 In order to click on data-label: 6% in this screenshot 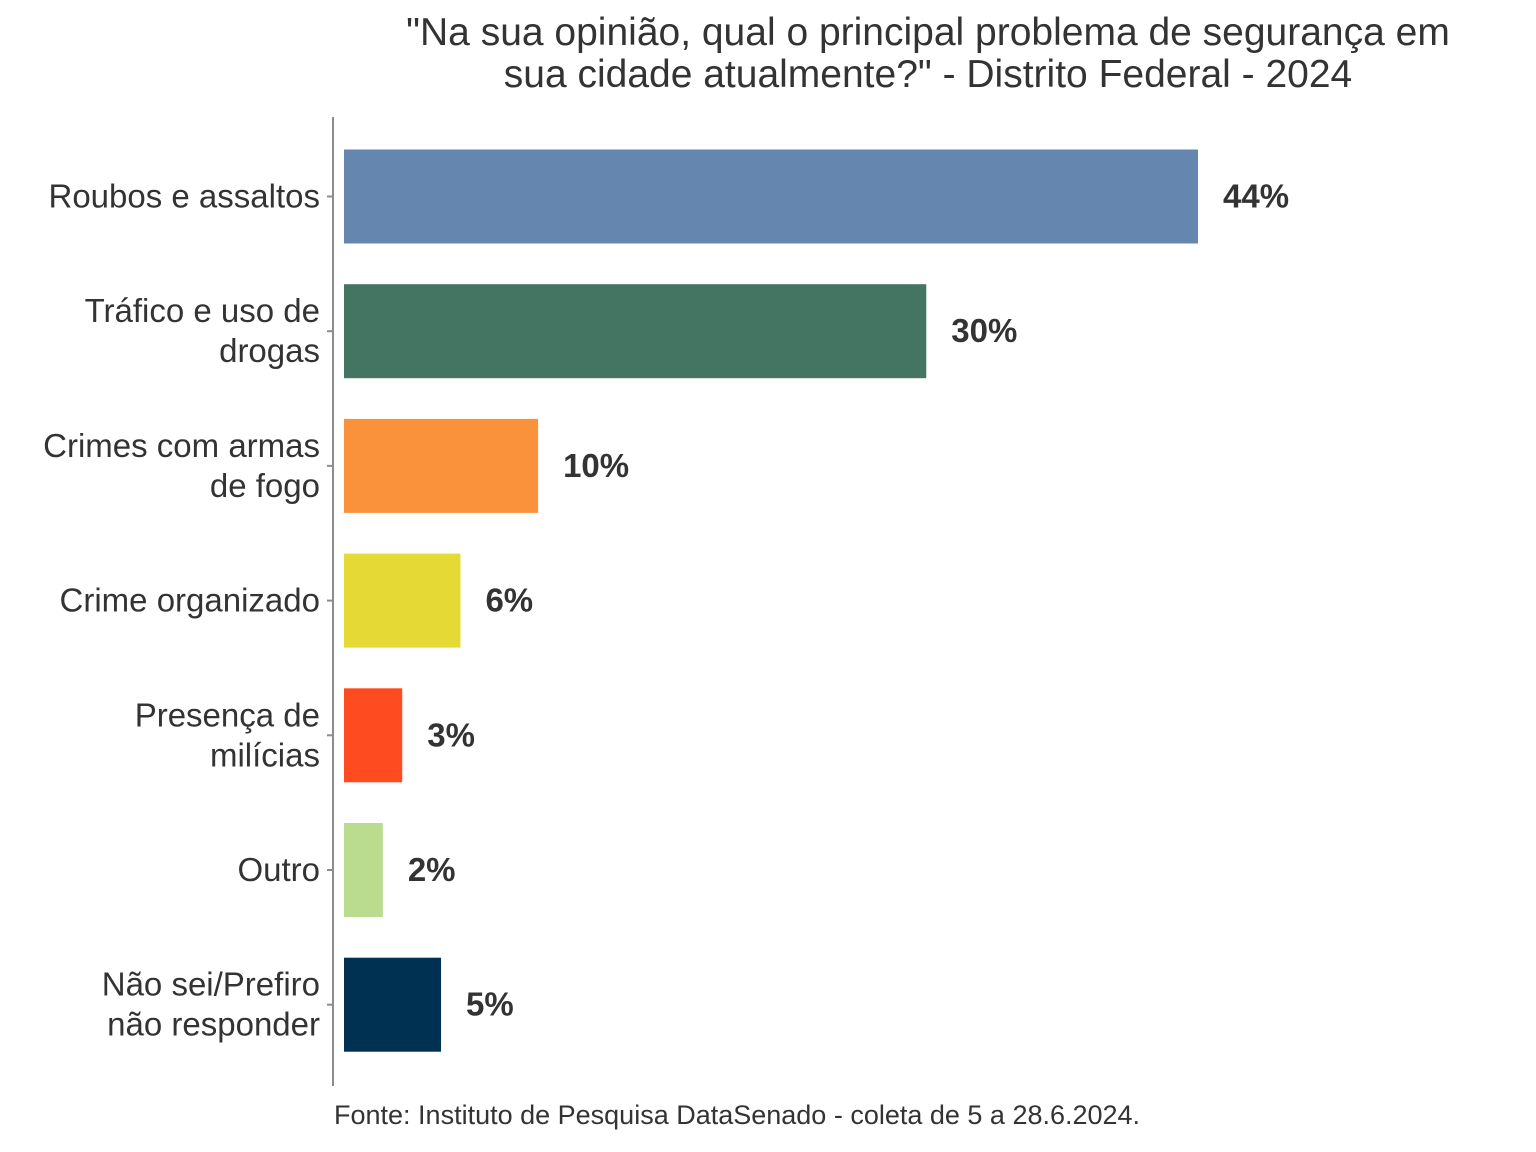, I will do `click(509, 600)`.